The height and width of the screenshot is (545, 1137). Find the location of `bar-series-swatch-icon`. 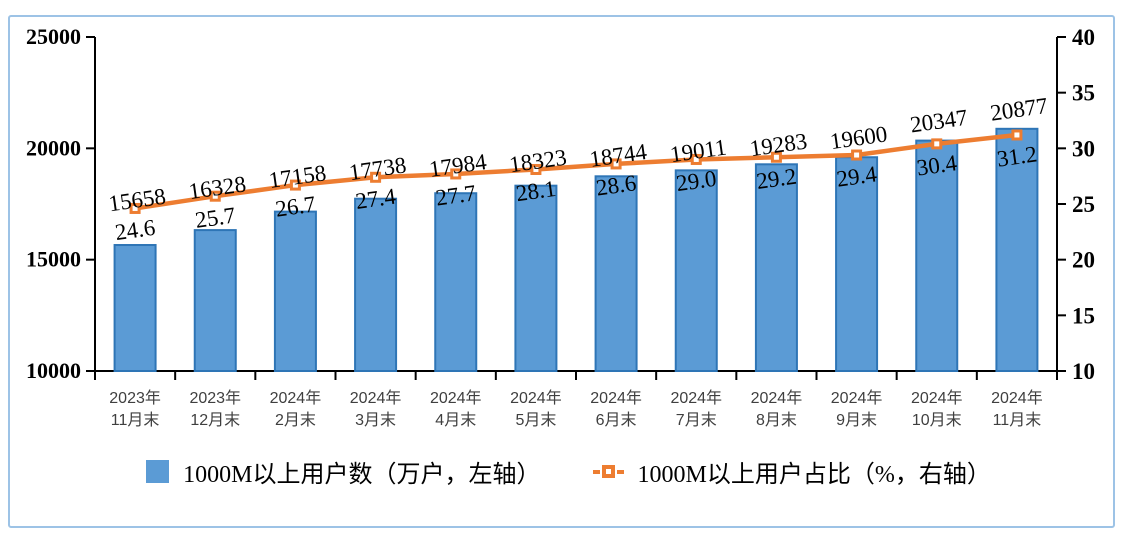

bar-series-swatch-icon is located at coordinates (158, 471).